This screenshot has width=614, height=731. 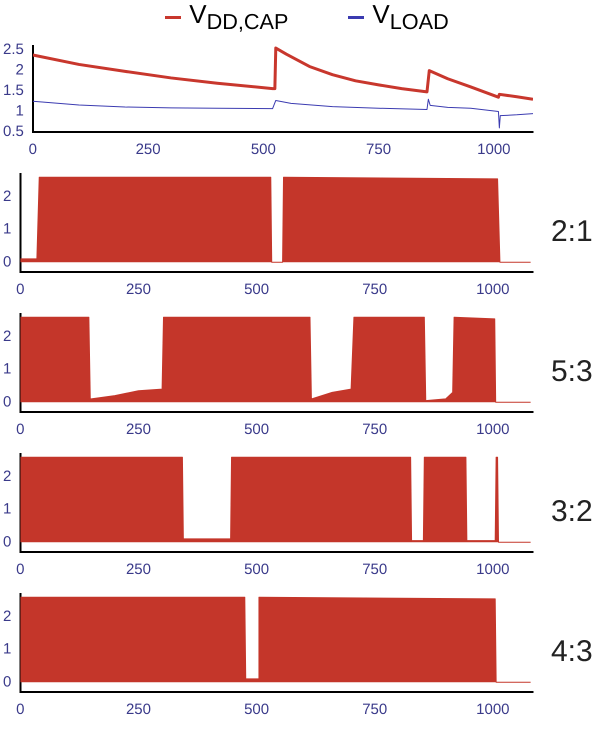 What do you see at coordinates (410, 18) in the screenshot?
I see `legend-label: V$_{LOAD}$` at bounding box center [410, 18].